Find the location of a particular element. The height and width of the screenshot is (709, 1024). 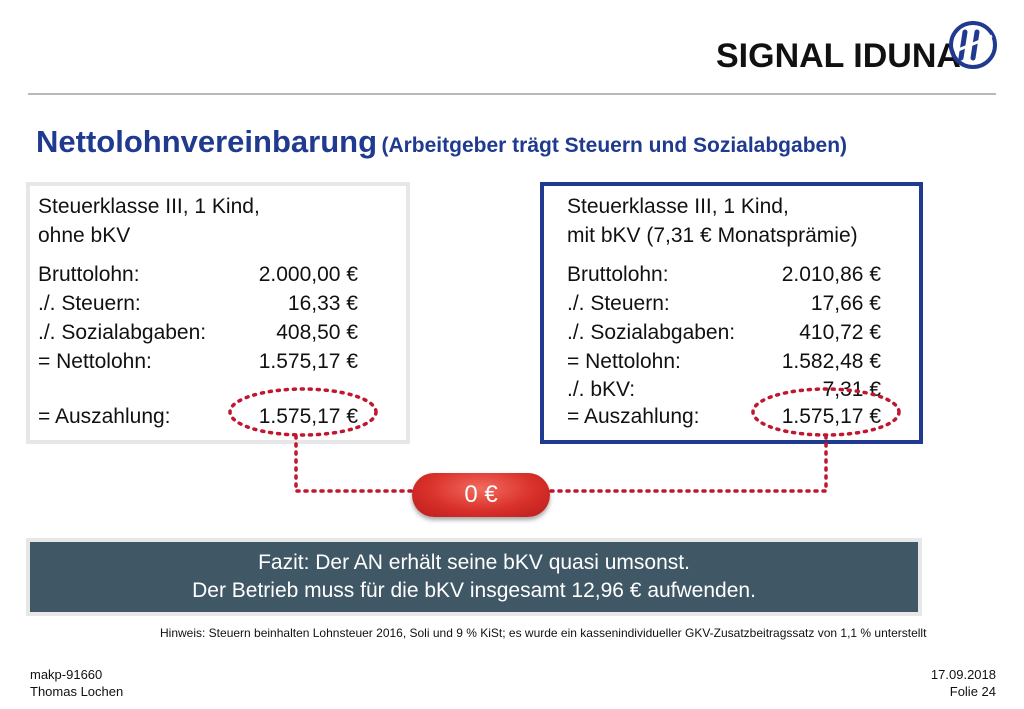

right-row-label: ./. Sozialabgaben: is located at coordinates (651, 332).